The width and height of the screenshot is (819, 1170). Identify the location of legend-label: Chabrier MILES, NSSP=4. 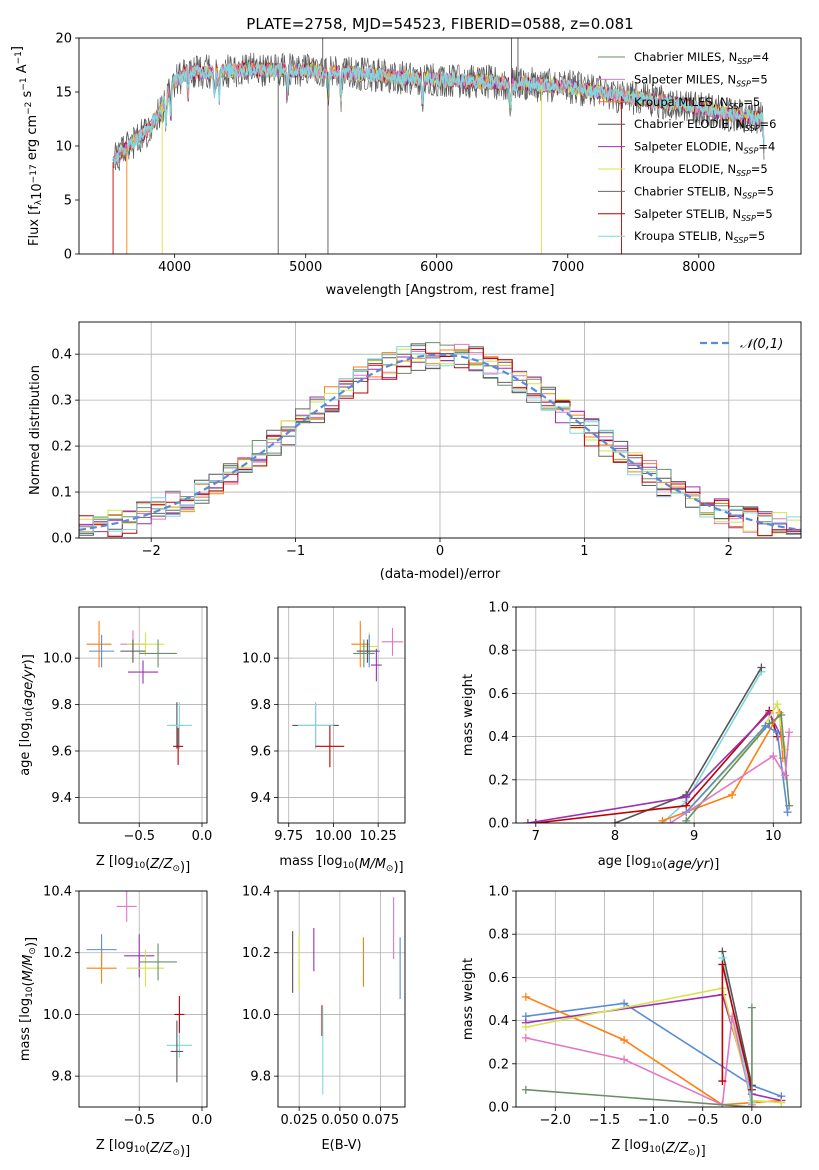
(701, 58).